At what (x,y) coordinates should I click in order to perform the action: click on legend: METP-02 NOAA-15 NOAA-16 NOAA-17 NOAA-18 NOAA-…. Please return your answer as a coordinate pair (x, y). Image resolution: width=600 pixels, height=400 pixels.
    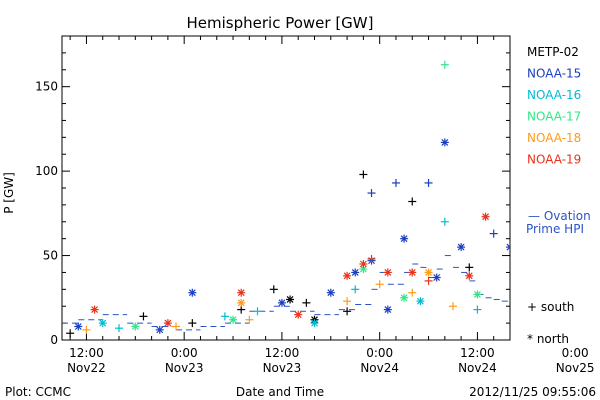
    Looking at the image, I should click on (554, 106).